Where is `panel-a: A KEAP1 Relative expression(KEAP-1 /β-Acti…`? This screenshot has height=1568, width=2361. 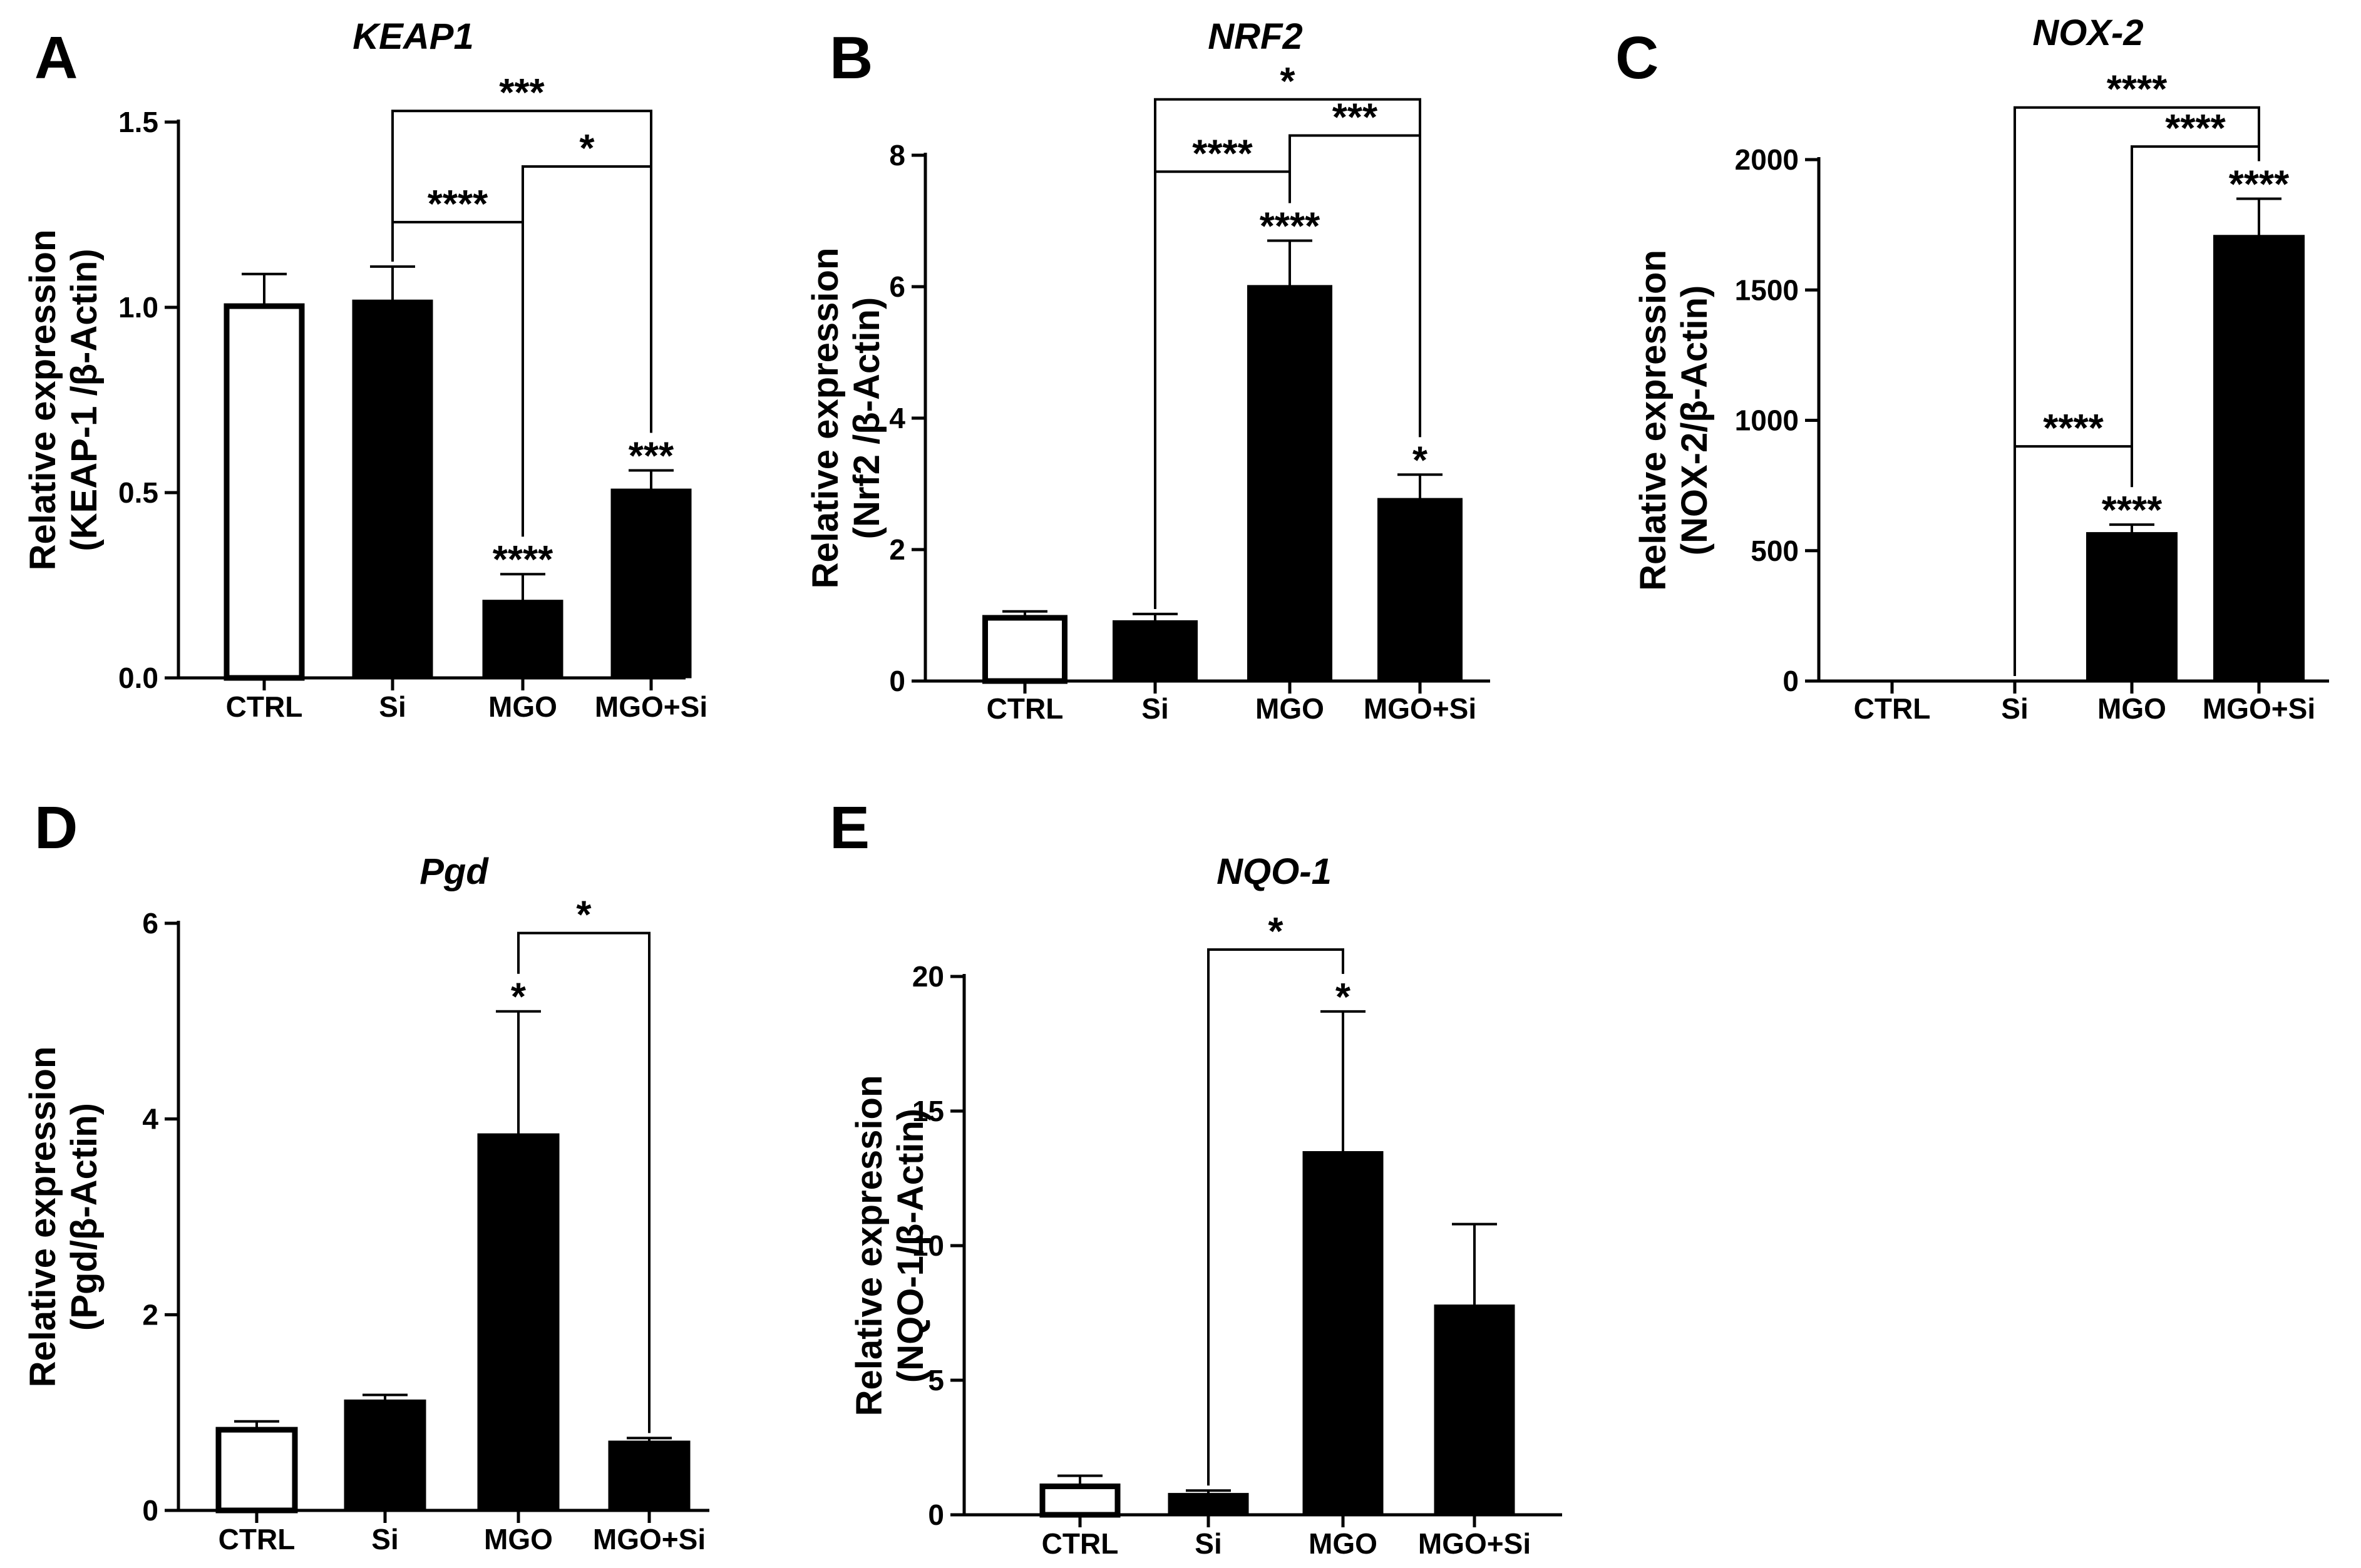
panel-a: A KEAP1 Relative expression(KEAP-1 /β-Acti… is located at coordinates (365, 369).